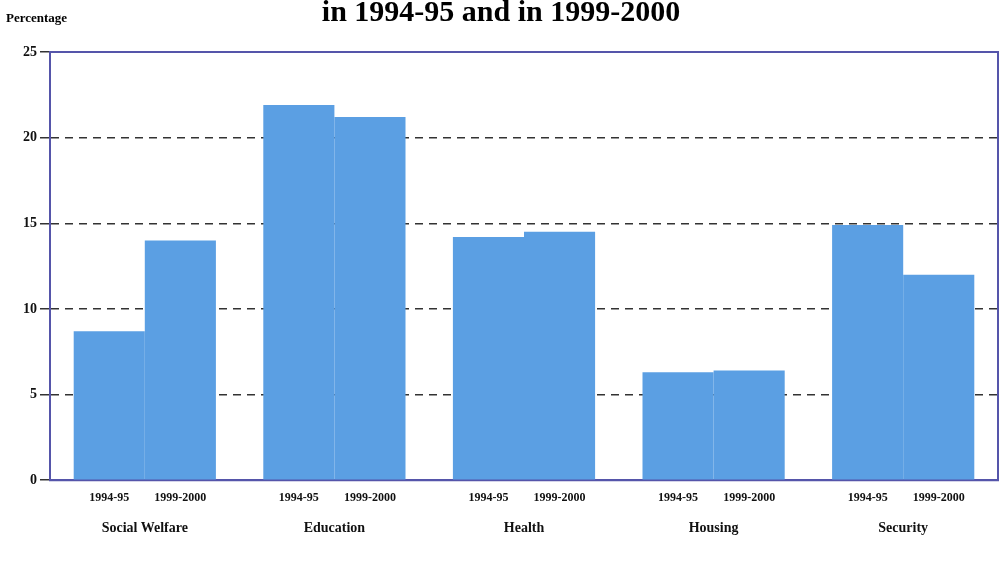  What do you see at coordinates (30, 222) in the screenshot?
I see `y-tick-label: 15` at bounding box center [30, 222].